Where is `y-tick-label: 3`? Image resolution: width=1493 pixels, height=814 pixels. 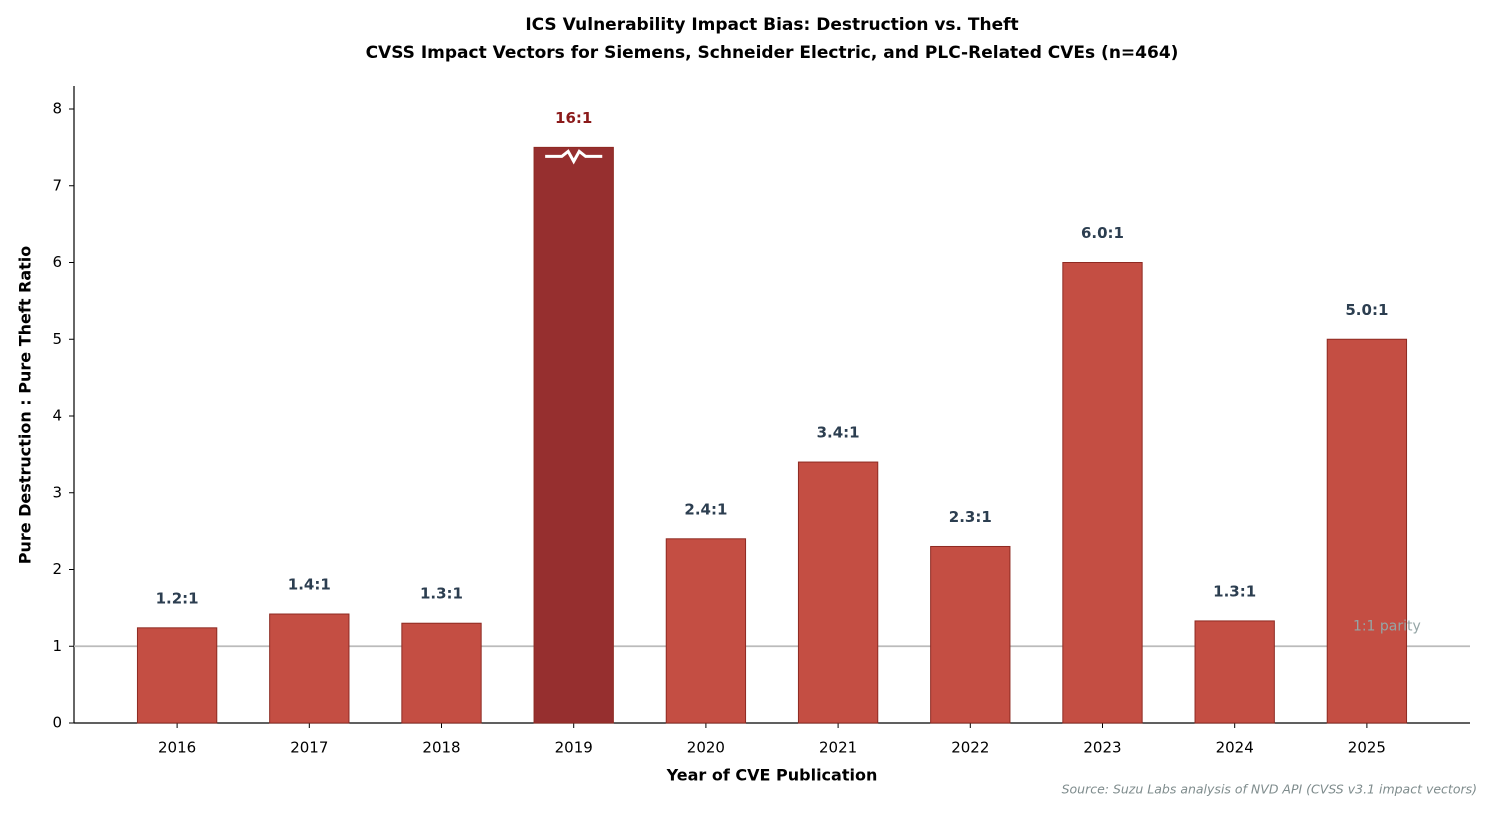 y-tick-label: 3 is located at coordinates (57, 492).